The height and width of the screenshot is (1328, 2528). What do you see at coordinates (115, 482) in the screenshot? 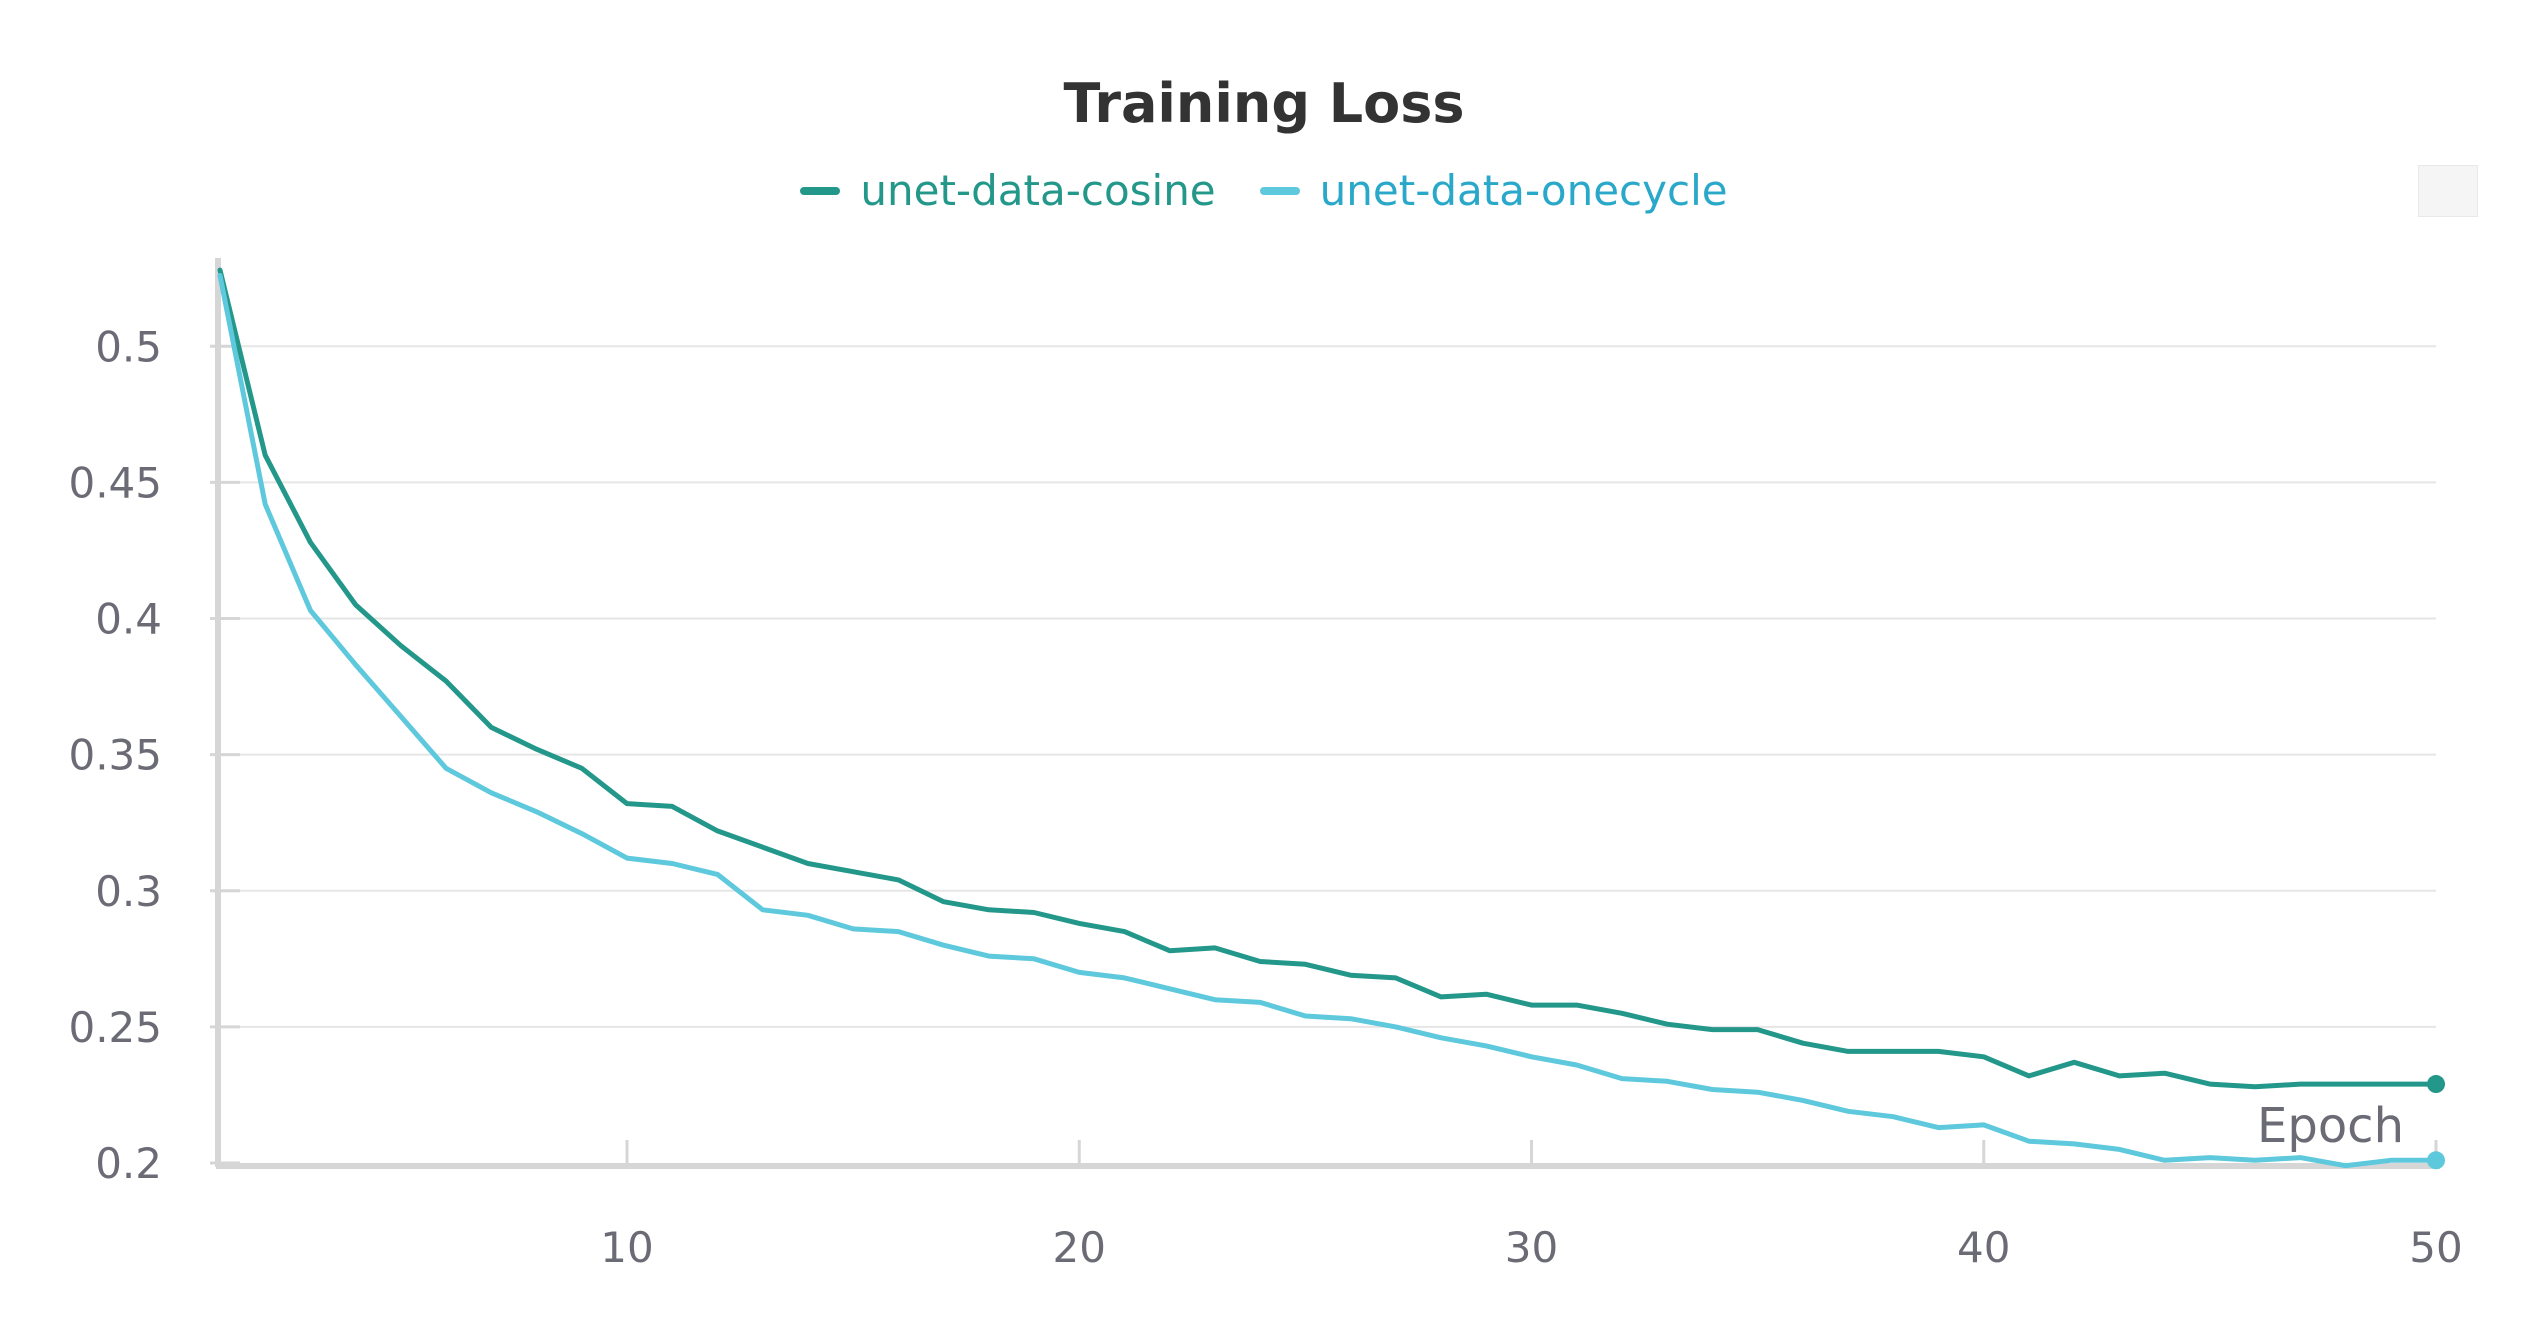
I see `ytick-label: 0.45` at bounding box center [115, 482].